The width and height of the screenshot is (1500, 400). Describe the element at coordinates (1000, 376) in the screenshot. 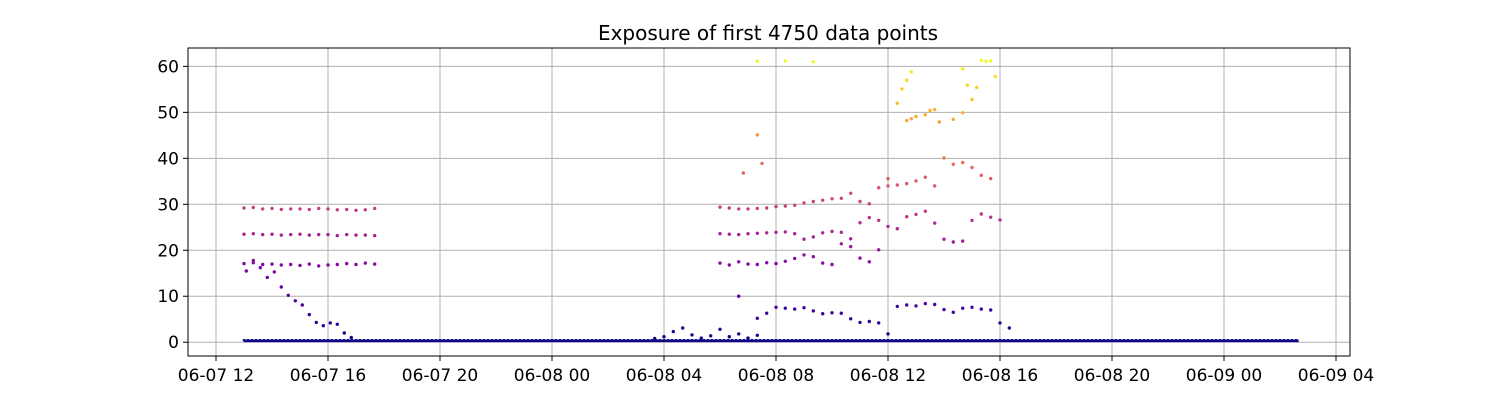

I see `x-tick-label: 06-08 16` at that location.